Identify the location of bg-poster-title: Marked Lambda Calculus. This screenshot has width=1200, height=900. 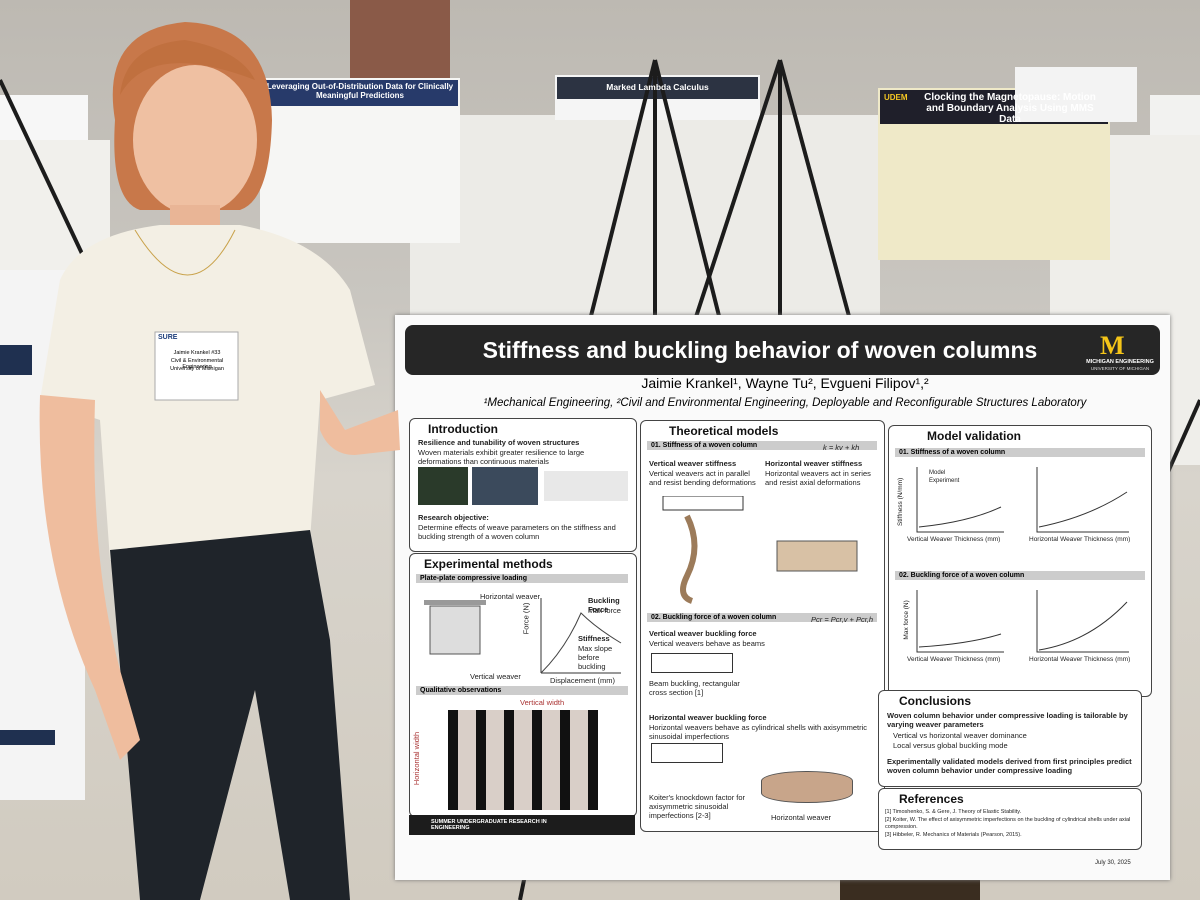
(657, 87).